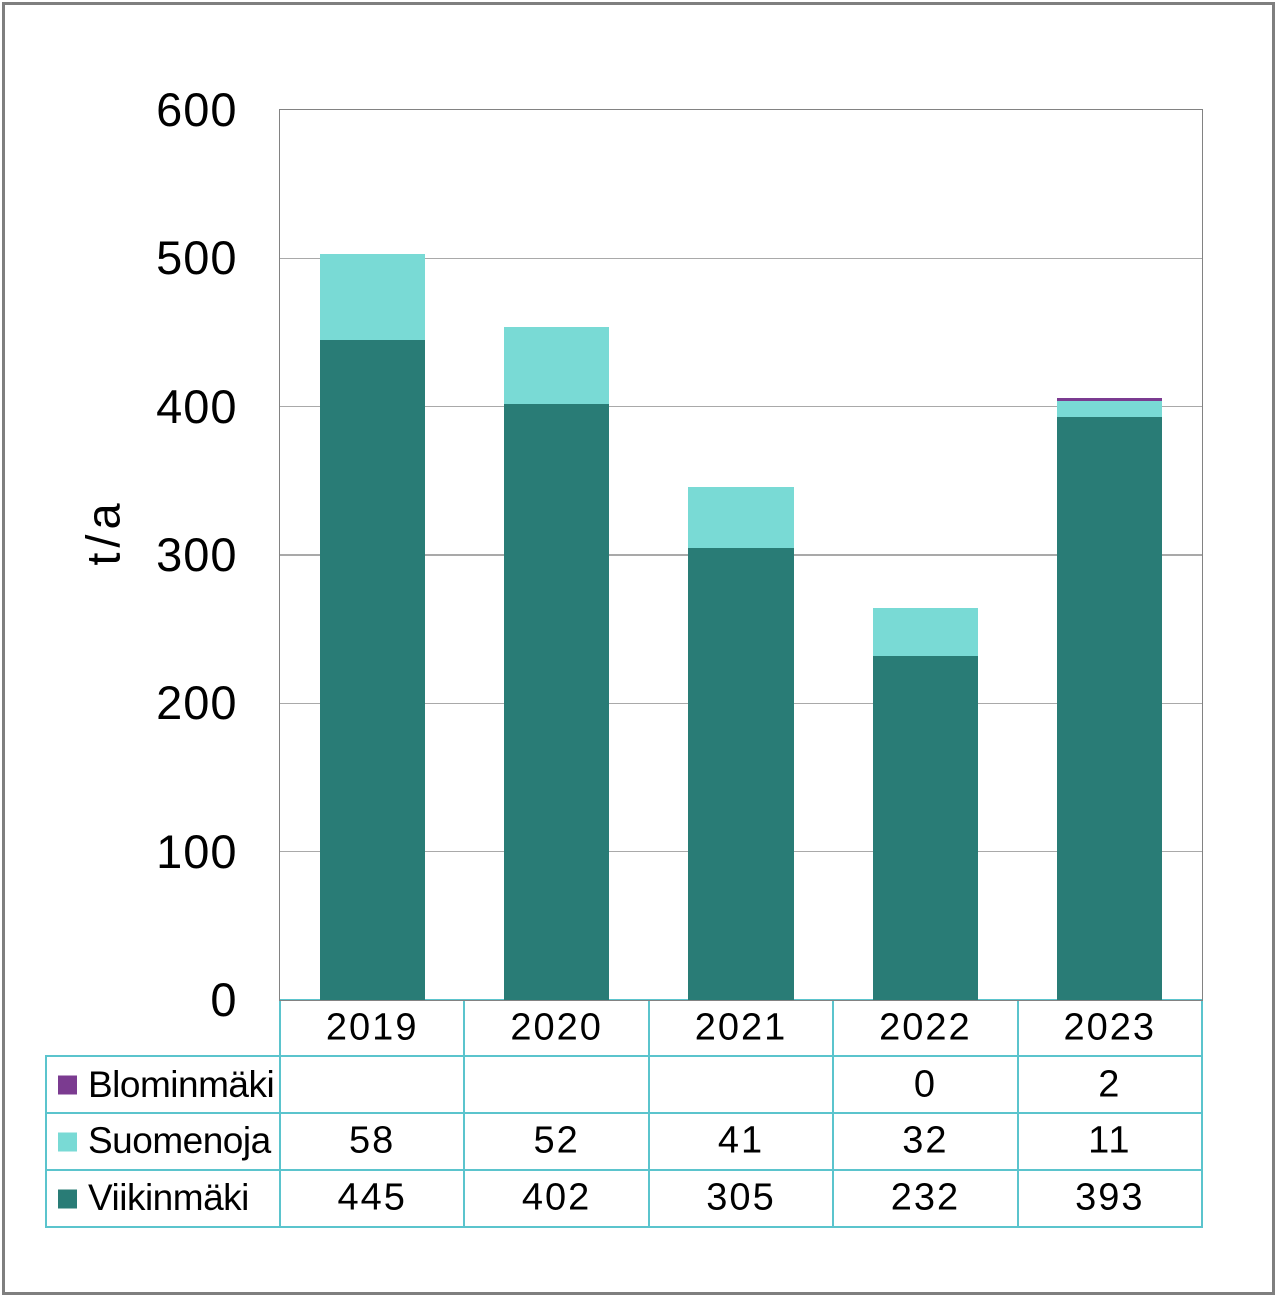 The height and width of the screenshot is (1300, 1280). What do you see at coordinates (181, 1084) in the screenshot?
I see `legend-label-Blominmäki: Blominmäki` at bounding box center [181, 1084].